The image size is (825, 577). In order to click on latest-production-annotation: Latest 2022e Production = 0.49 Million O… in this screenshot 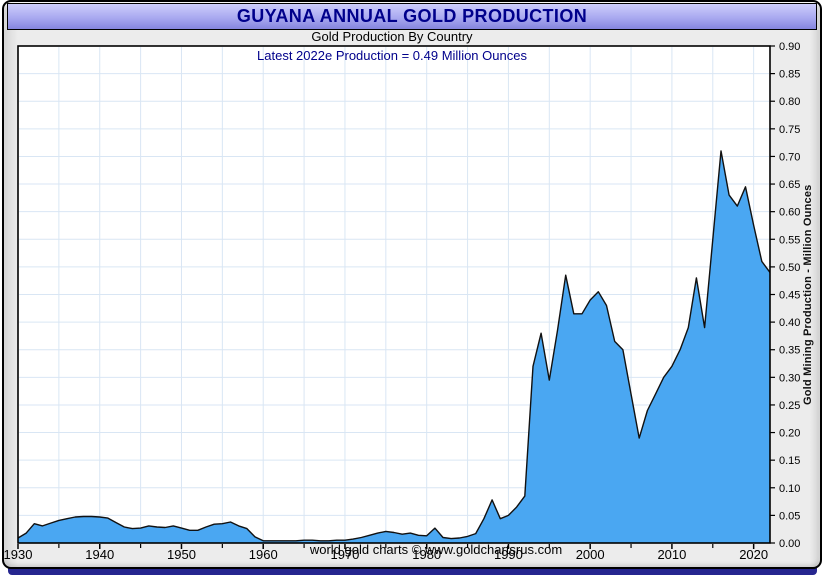, I will do `click(392, 55)`.